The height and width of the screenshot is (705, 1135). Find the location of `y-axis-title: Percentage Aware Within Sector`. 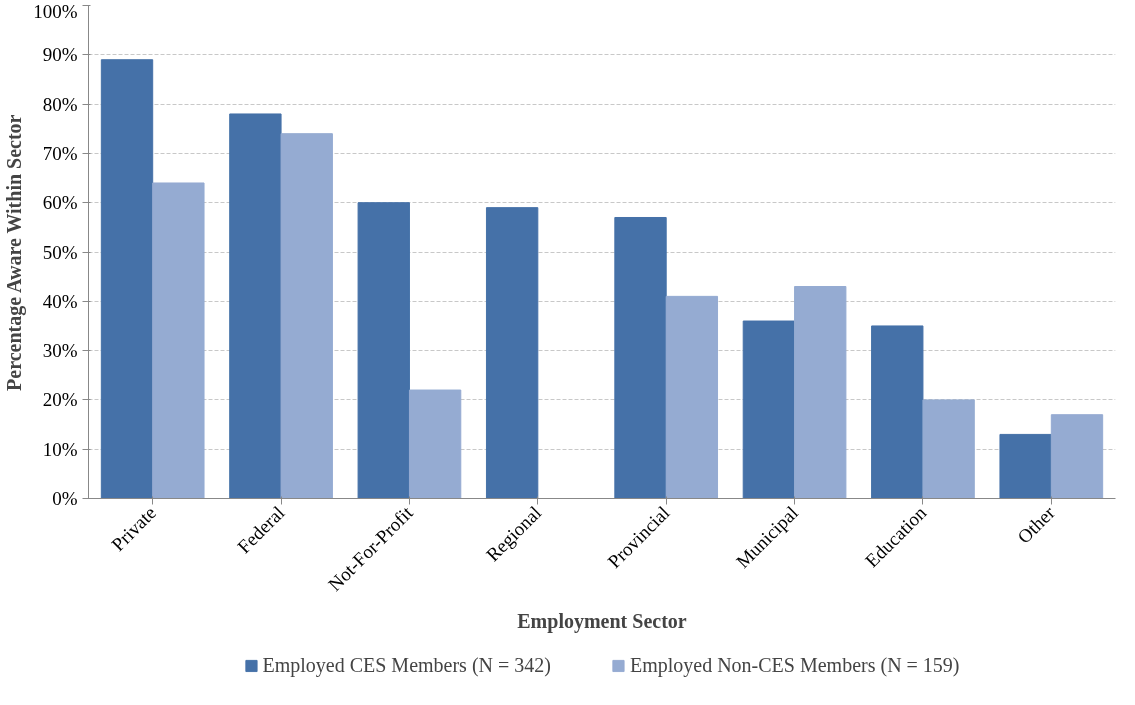

y-axis-title: Percentage Aware Within Sector is located at coordinates (15, 252).